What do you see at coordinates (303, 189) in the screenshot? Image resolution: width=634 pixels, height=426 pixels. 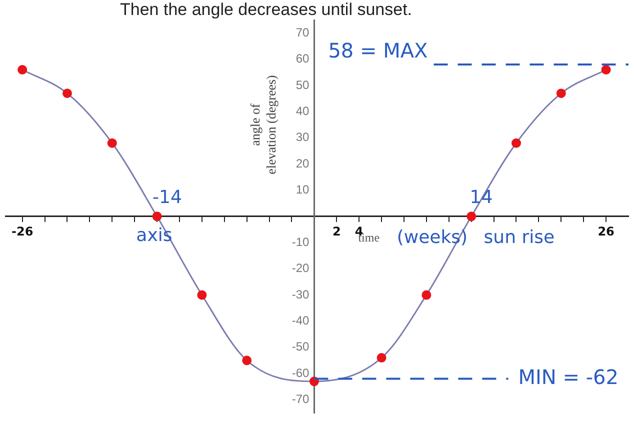 I see `y-tick-label: 10` at bounding box center [303, 189].